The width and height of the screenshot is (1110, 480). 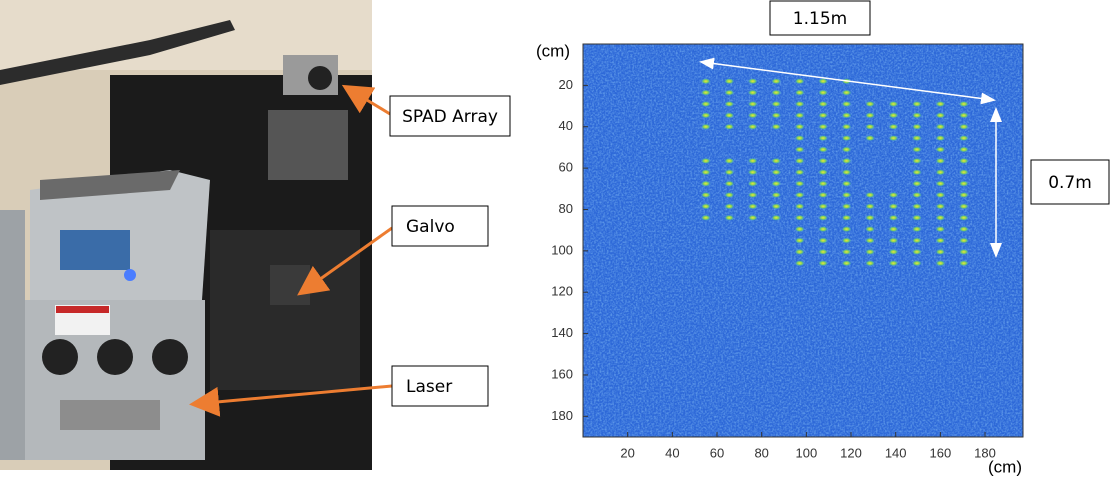 What do you see at coordinates (562, 332) in the screenshot?
I see `y-tick-label: 140` at bounding box center [562, 332].